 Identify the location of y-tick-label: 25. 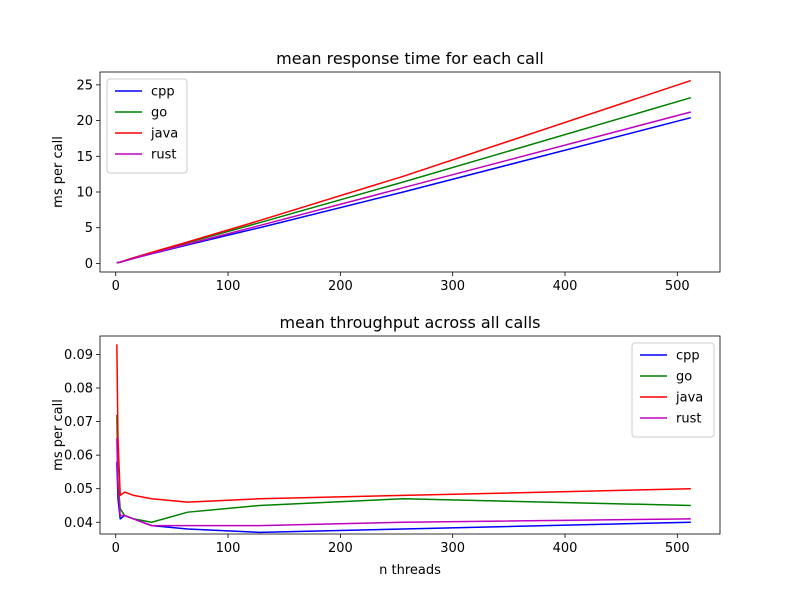
(84, 85).